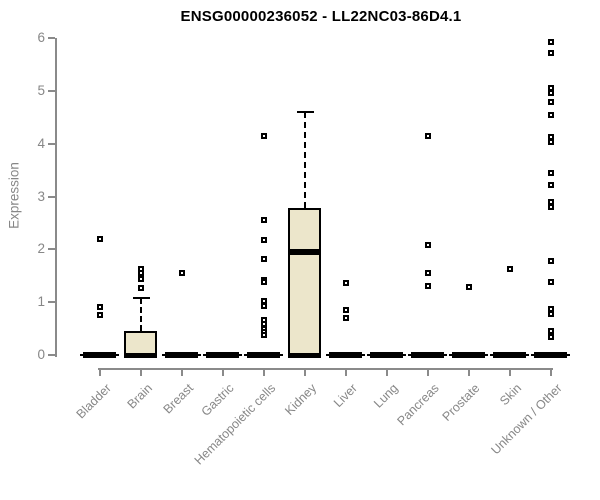 This screenshot has height=500, width=600. What do you see at coordinates (234, 424) in the screenshot?
I see `category-label: Hematopoietic cells` at bounding box center [234, 424].